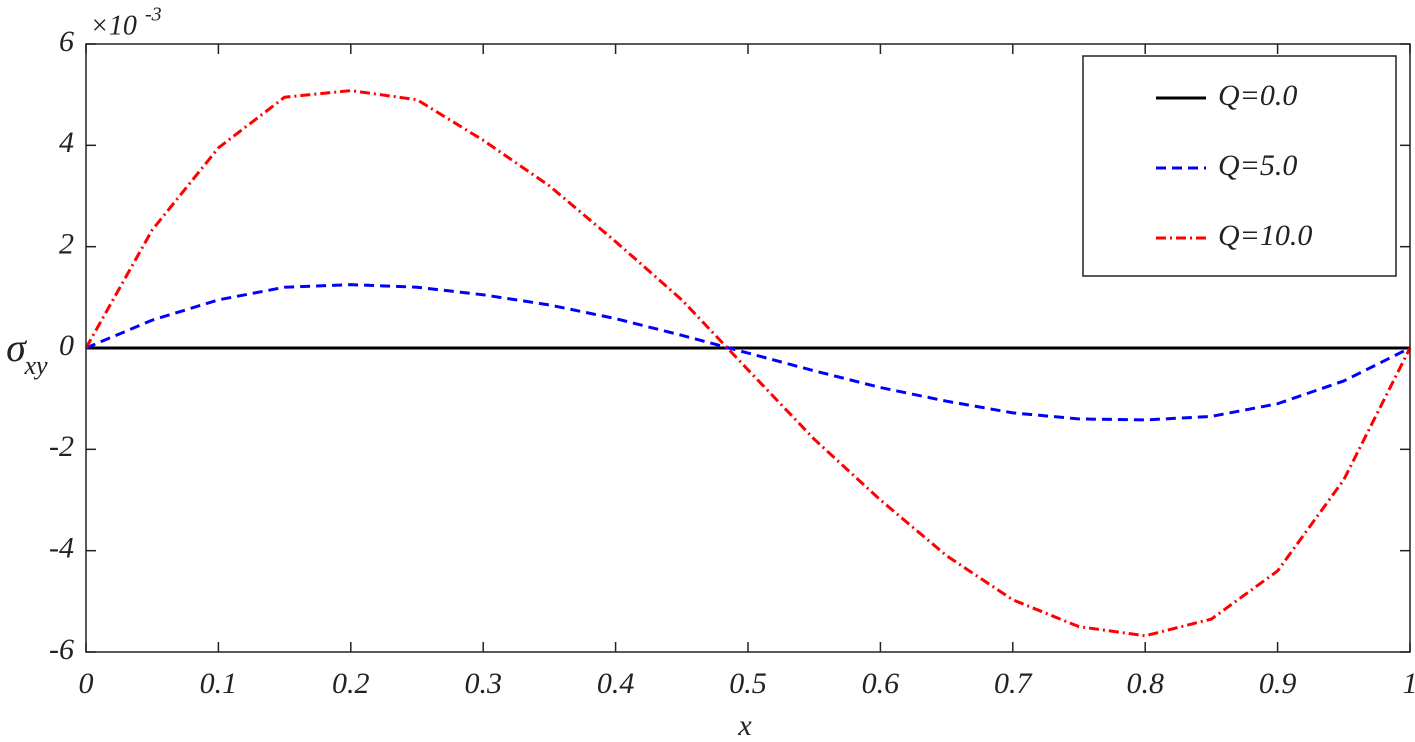  What do you see at coordinates (483, 683) in the screenshot?
I see `x-tick-label: 0.3` at bounding box center [483, 683].